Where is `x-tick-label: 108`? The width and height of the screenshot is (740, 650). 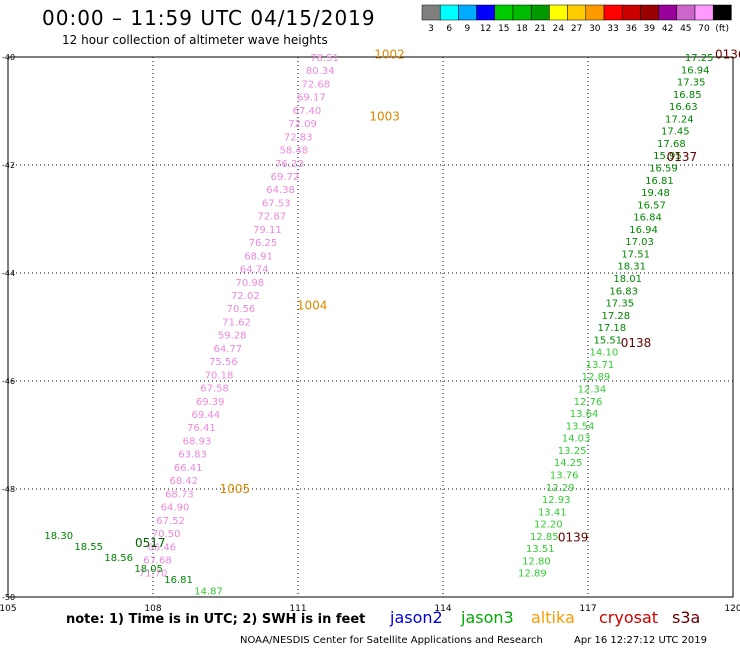
x-tick-label: 108 is located at coordinates (152, 609).